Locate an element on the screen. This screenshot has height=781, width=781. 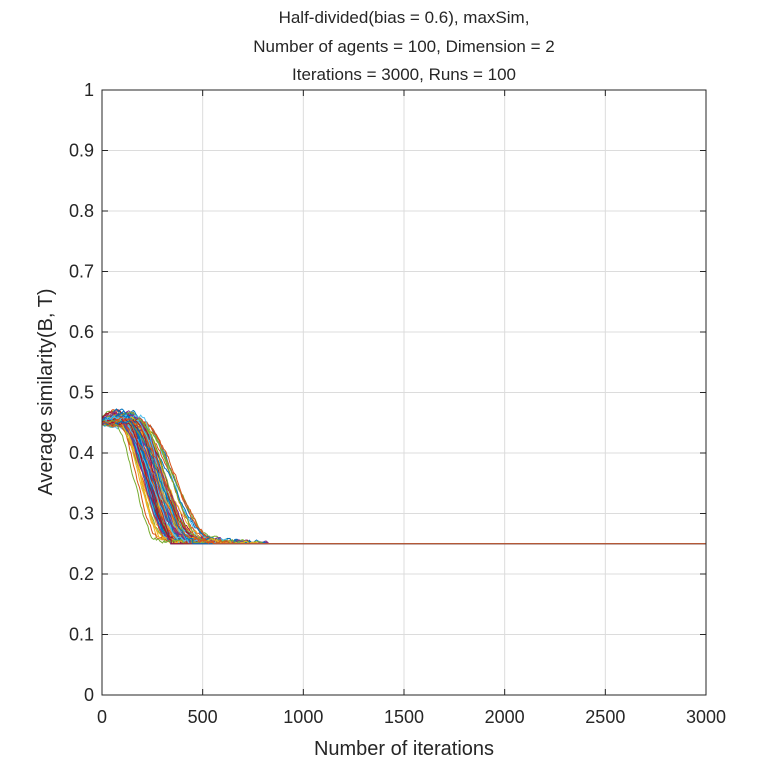
x-tick-labels: 0 500 1000 1500 2000 2500 3000 is located at coordinates (411, 717).